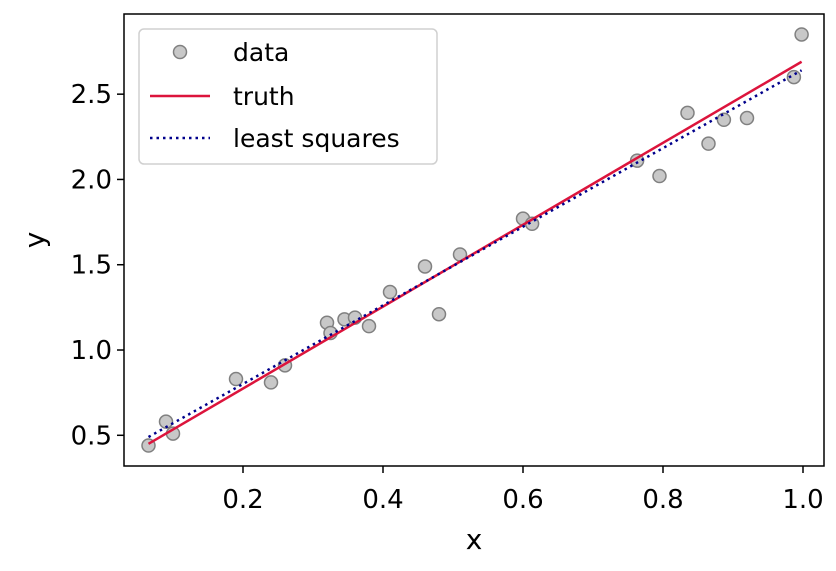  Describe the element at coordinates (316, 138) in the screenshot. I see `legend-least-squares-label: least squares` at that location.